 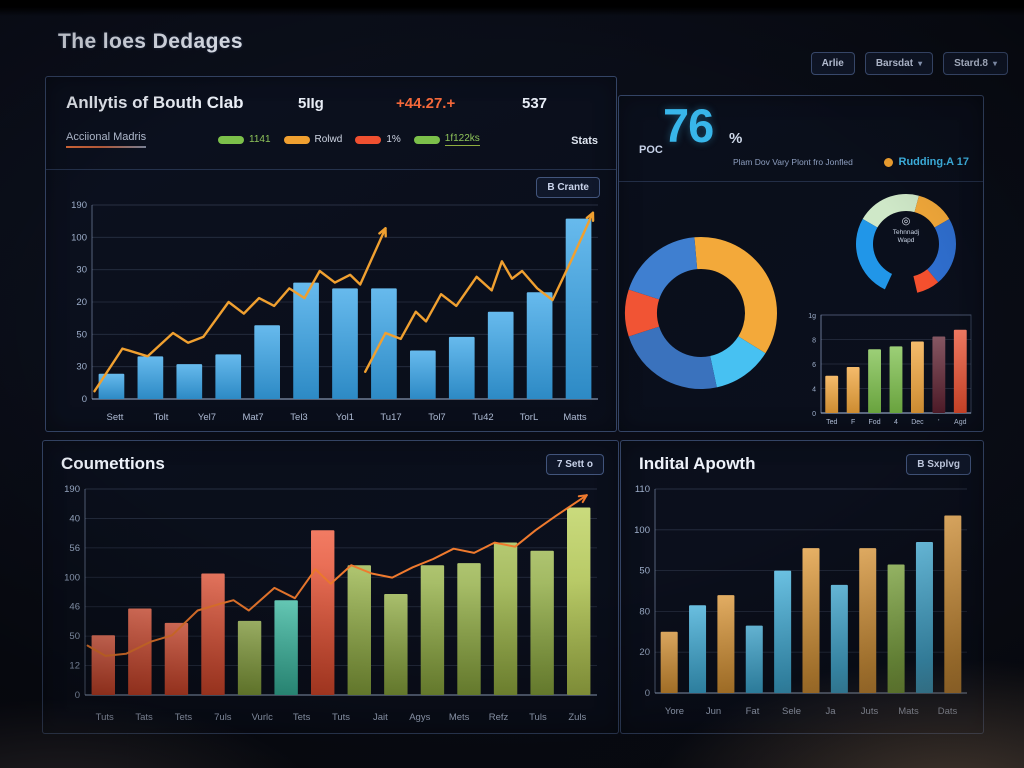 I want to click on panel-analytics-subtitle: Acciional Madris, so click(x=106, y=139).